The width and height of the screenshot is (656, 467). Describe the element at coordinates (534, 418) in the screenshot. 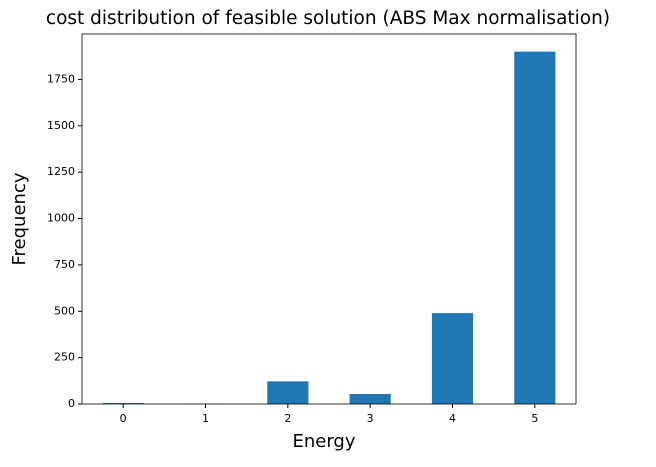

I see `x-tick-label: 5` at that location.